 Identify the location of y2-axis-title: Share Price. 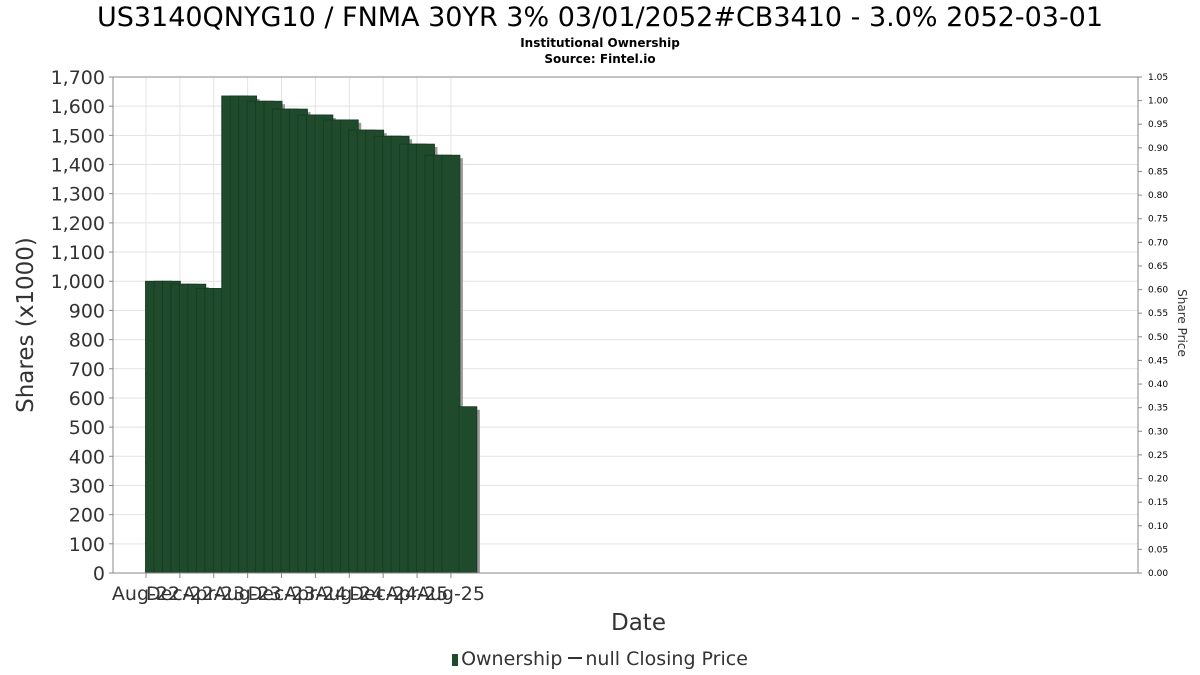
(1182, 323).